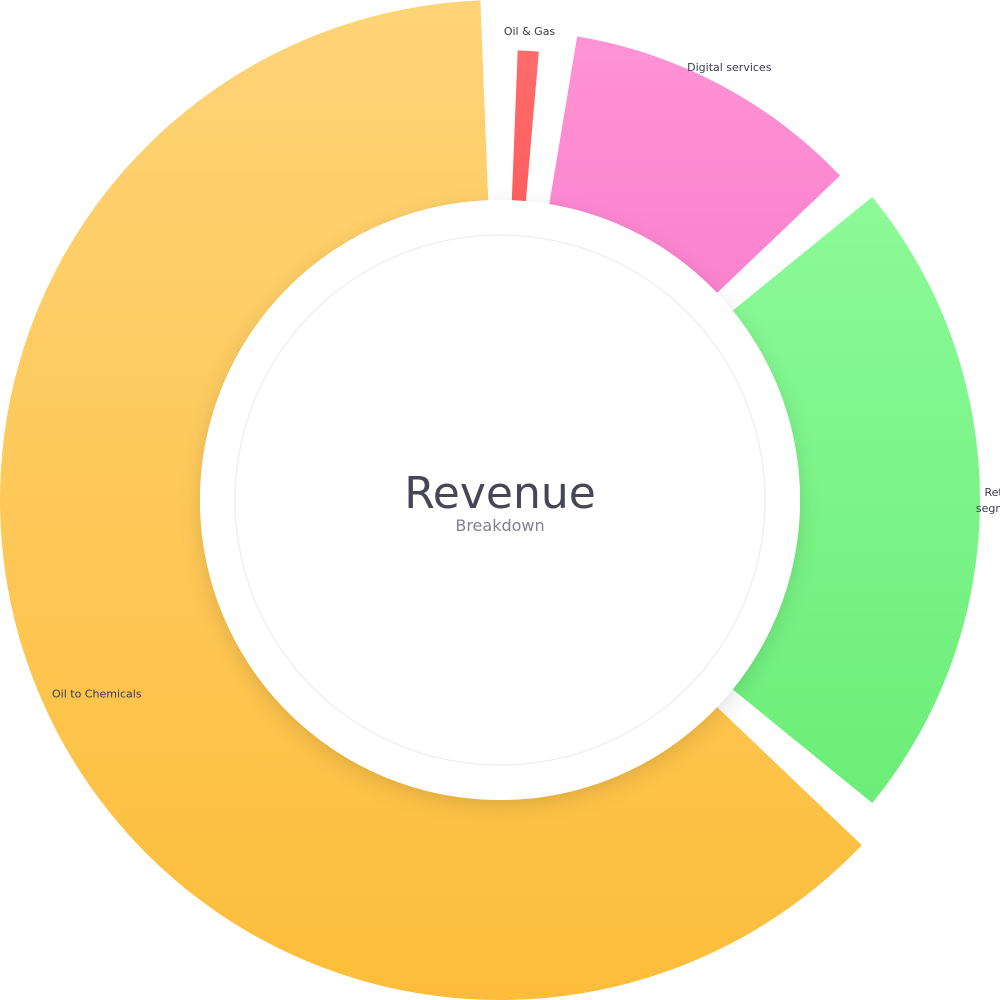 This screenshot has width=1000, height=1000. I want to click on slice-oil-gas, so click(525, 126).